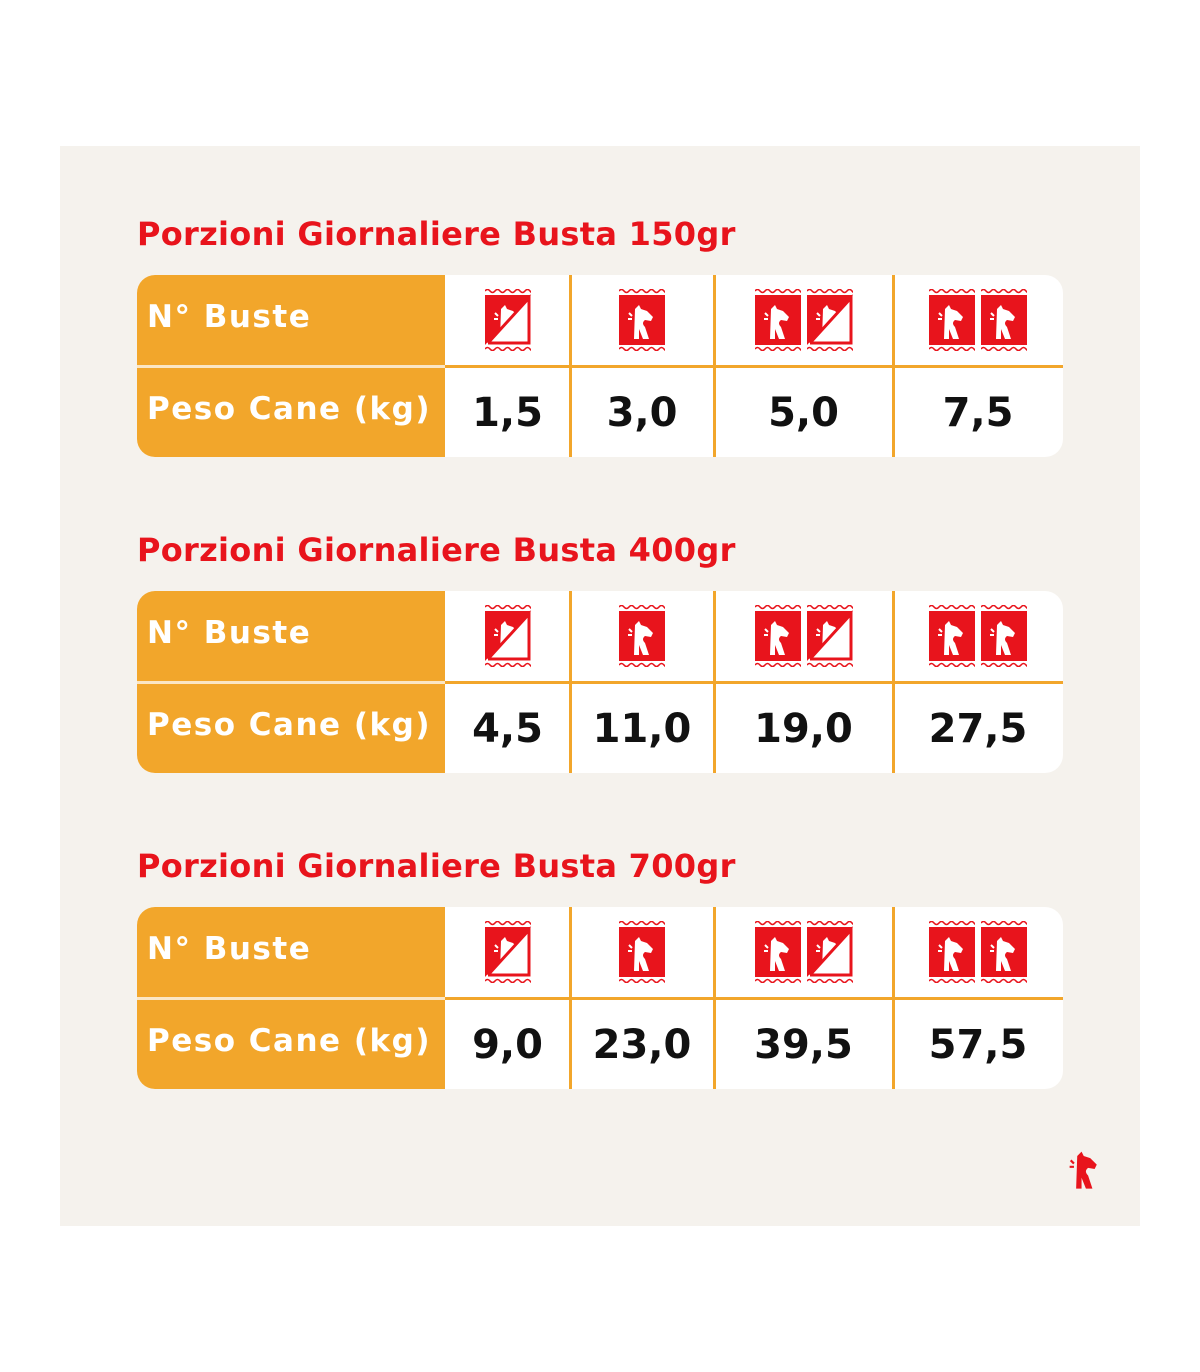 The width and height of the screenshot is (1200, 1372). I want to click on weight-value: 1,5, so click(507, 412).